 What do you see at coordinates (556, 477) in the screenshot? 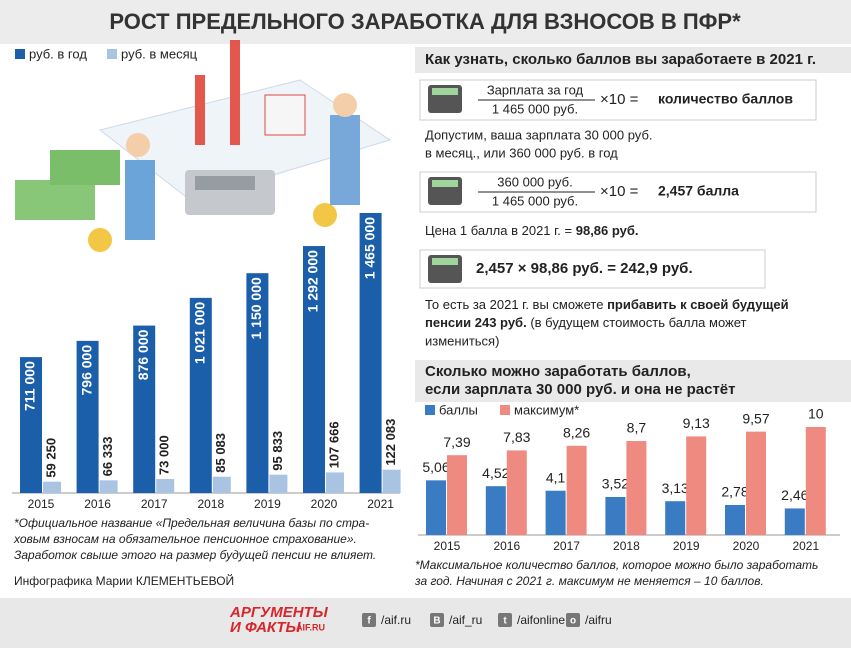
I see `value-label: 4,1` at bounding box center [556, 477].